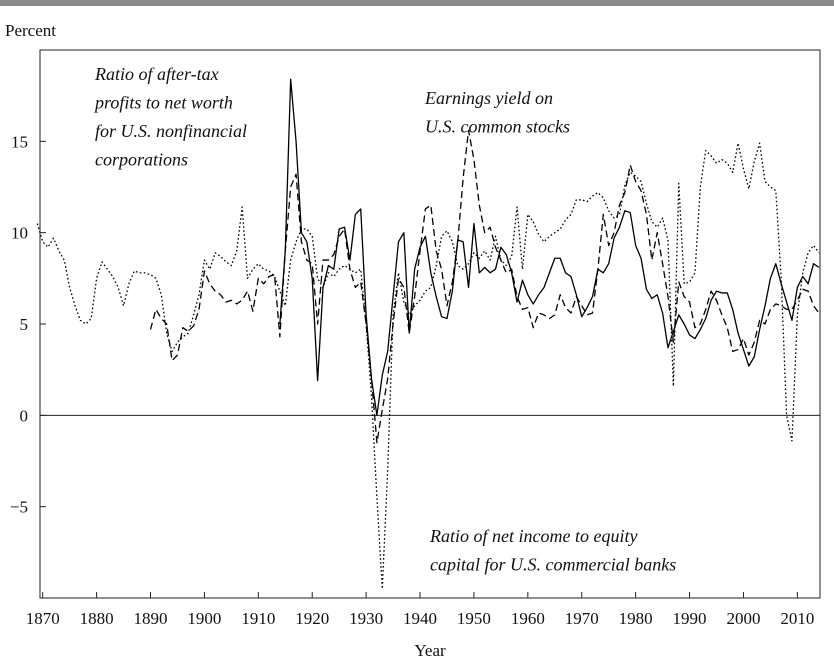 This screenshot has width=834, height=665. Describe the element at coordinates (430, 650) in the screenshot. I see `x-axis-label: Year` at that location.